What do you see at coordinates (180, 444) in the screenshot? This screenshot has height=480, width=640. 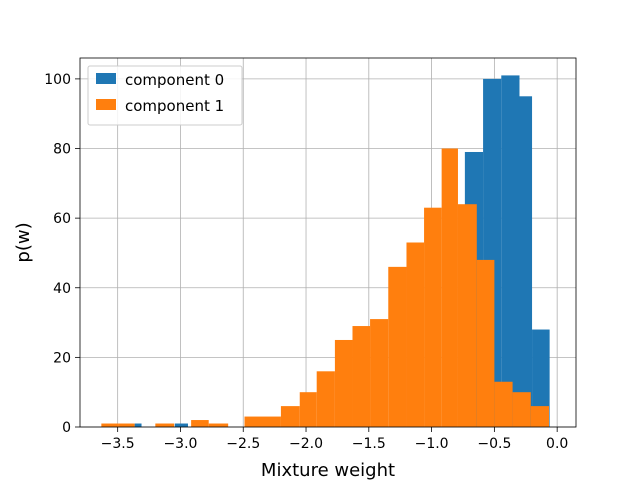 I see `x-tick-label: −3.0` at bounding box center [180, 444].